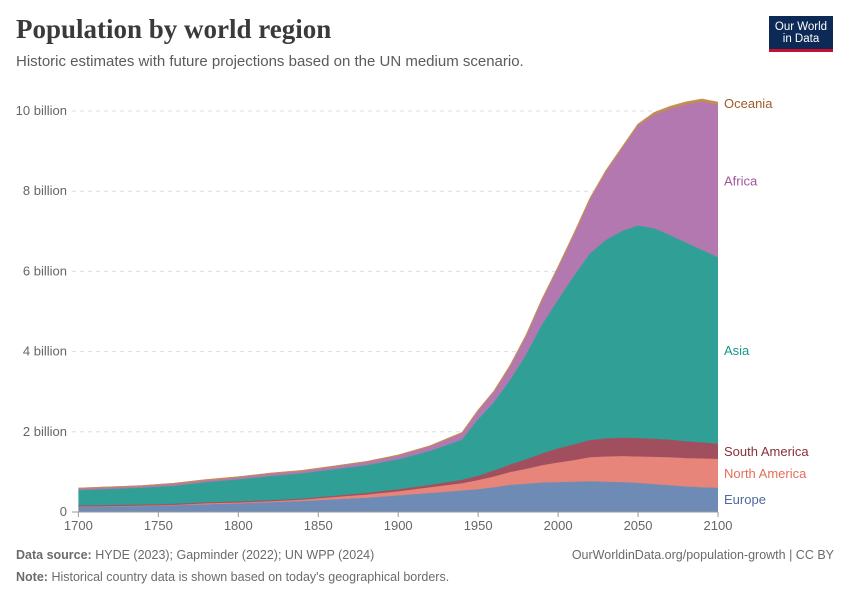  What do you see at coordinates (78, 525) in the screenshot?
I see `x-tick-label: 1700` at bounding box center [78, 525].